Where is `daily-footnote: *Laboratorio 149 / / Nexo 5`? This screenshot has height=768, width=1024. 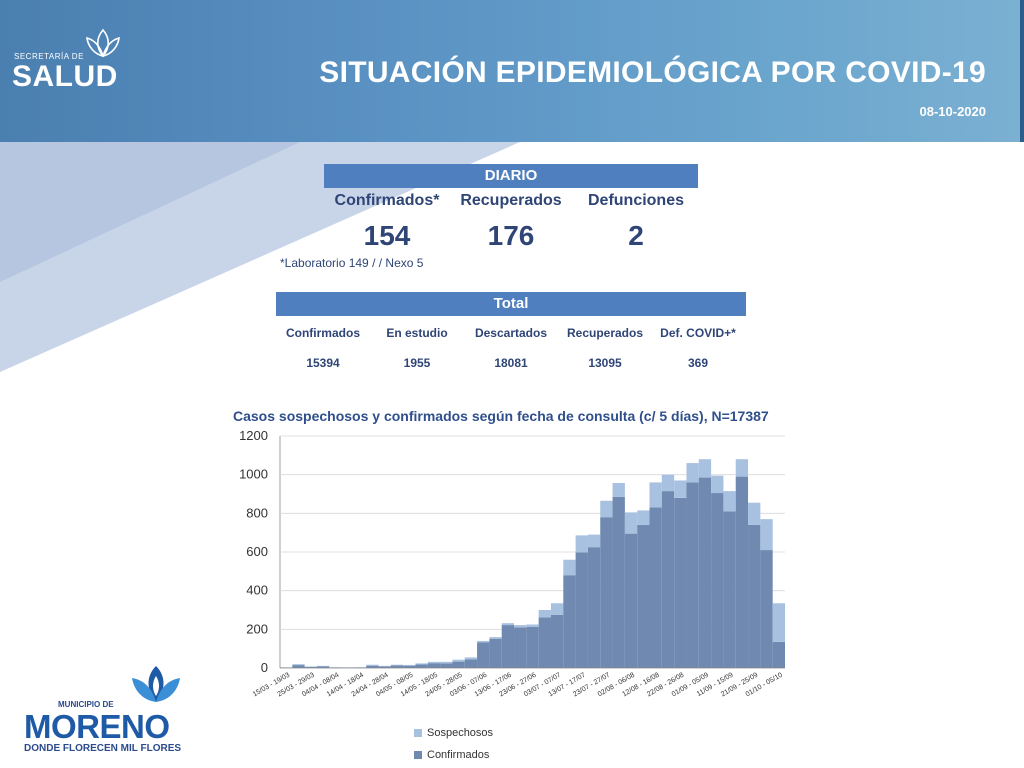
daily-footnote: *Laboratorio 149 / / Nexo 5 is located at coordinates (352, 263).